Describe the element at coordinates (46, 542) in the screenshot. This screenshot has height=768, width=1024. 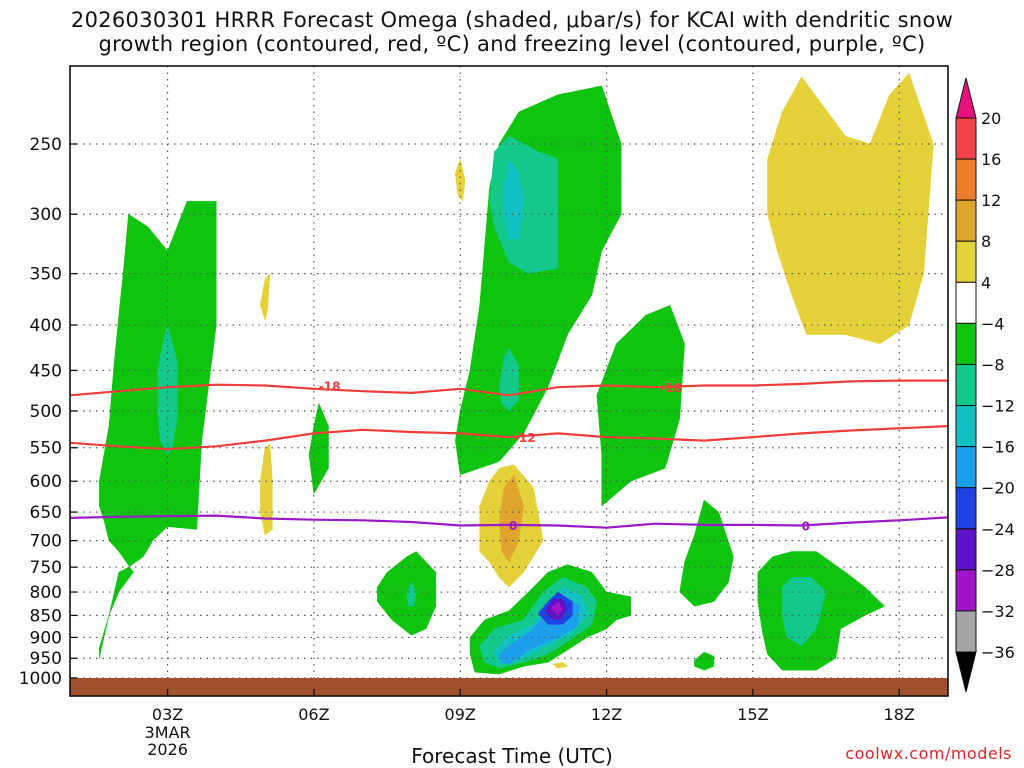
I see `y-tick-label-700: 700` at that location.